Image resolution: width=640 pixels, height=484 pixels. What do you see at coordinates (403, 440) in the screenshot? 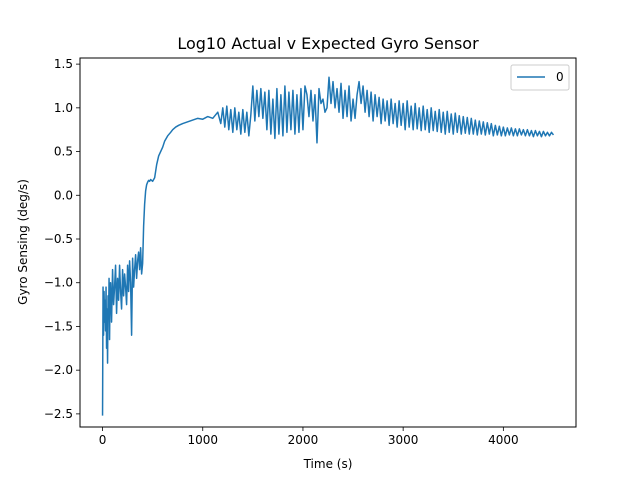
I see `x-tick-label: 3000` at bounding box center [403, 440].